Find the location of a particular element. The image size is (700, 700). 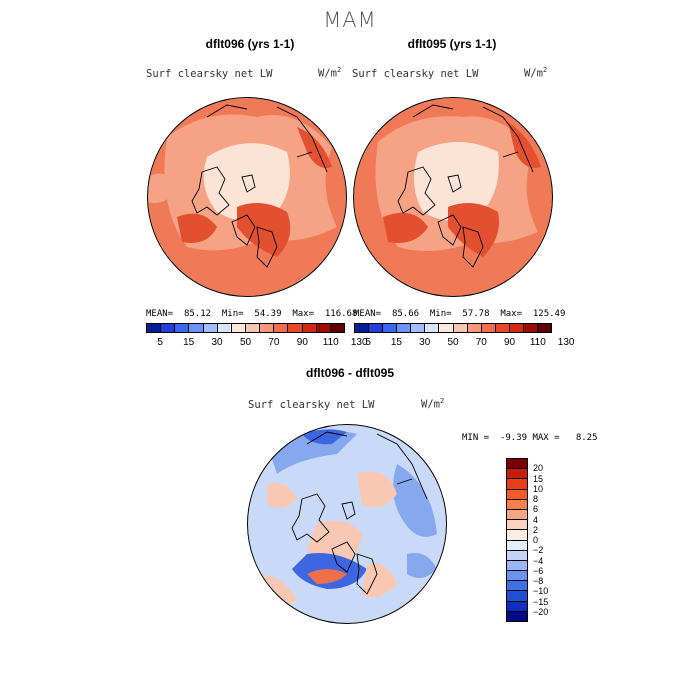

colorbar-tick-label: 20 is located at coordinates (538, 468).